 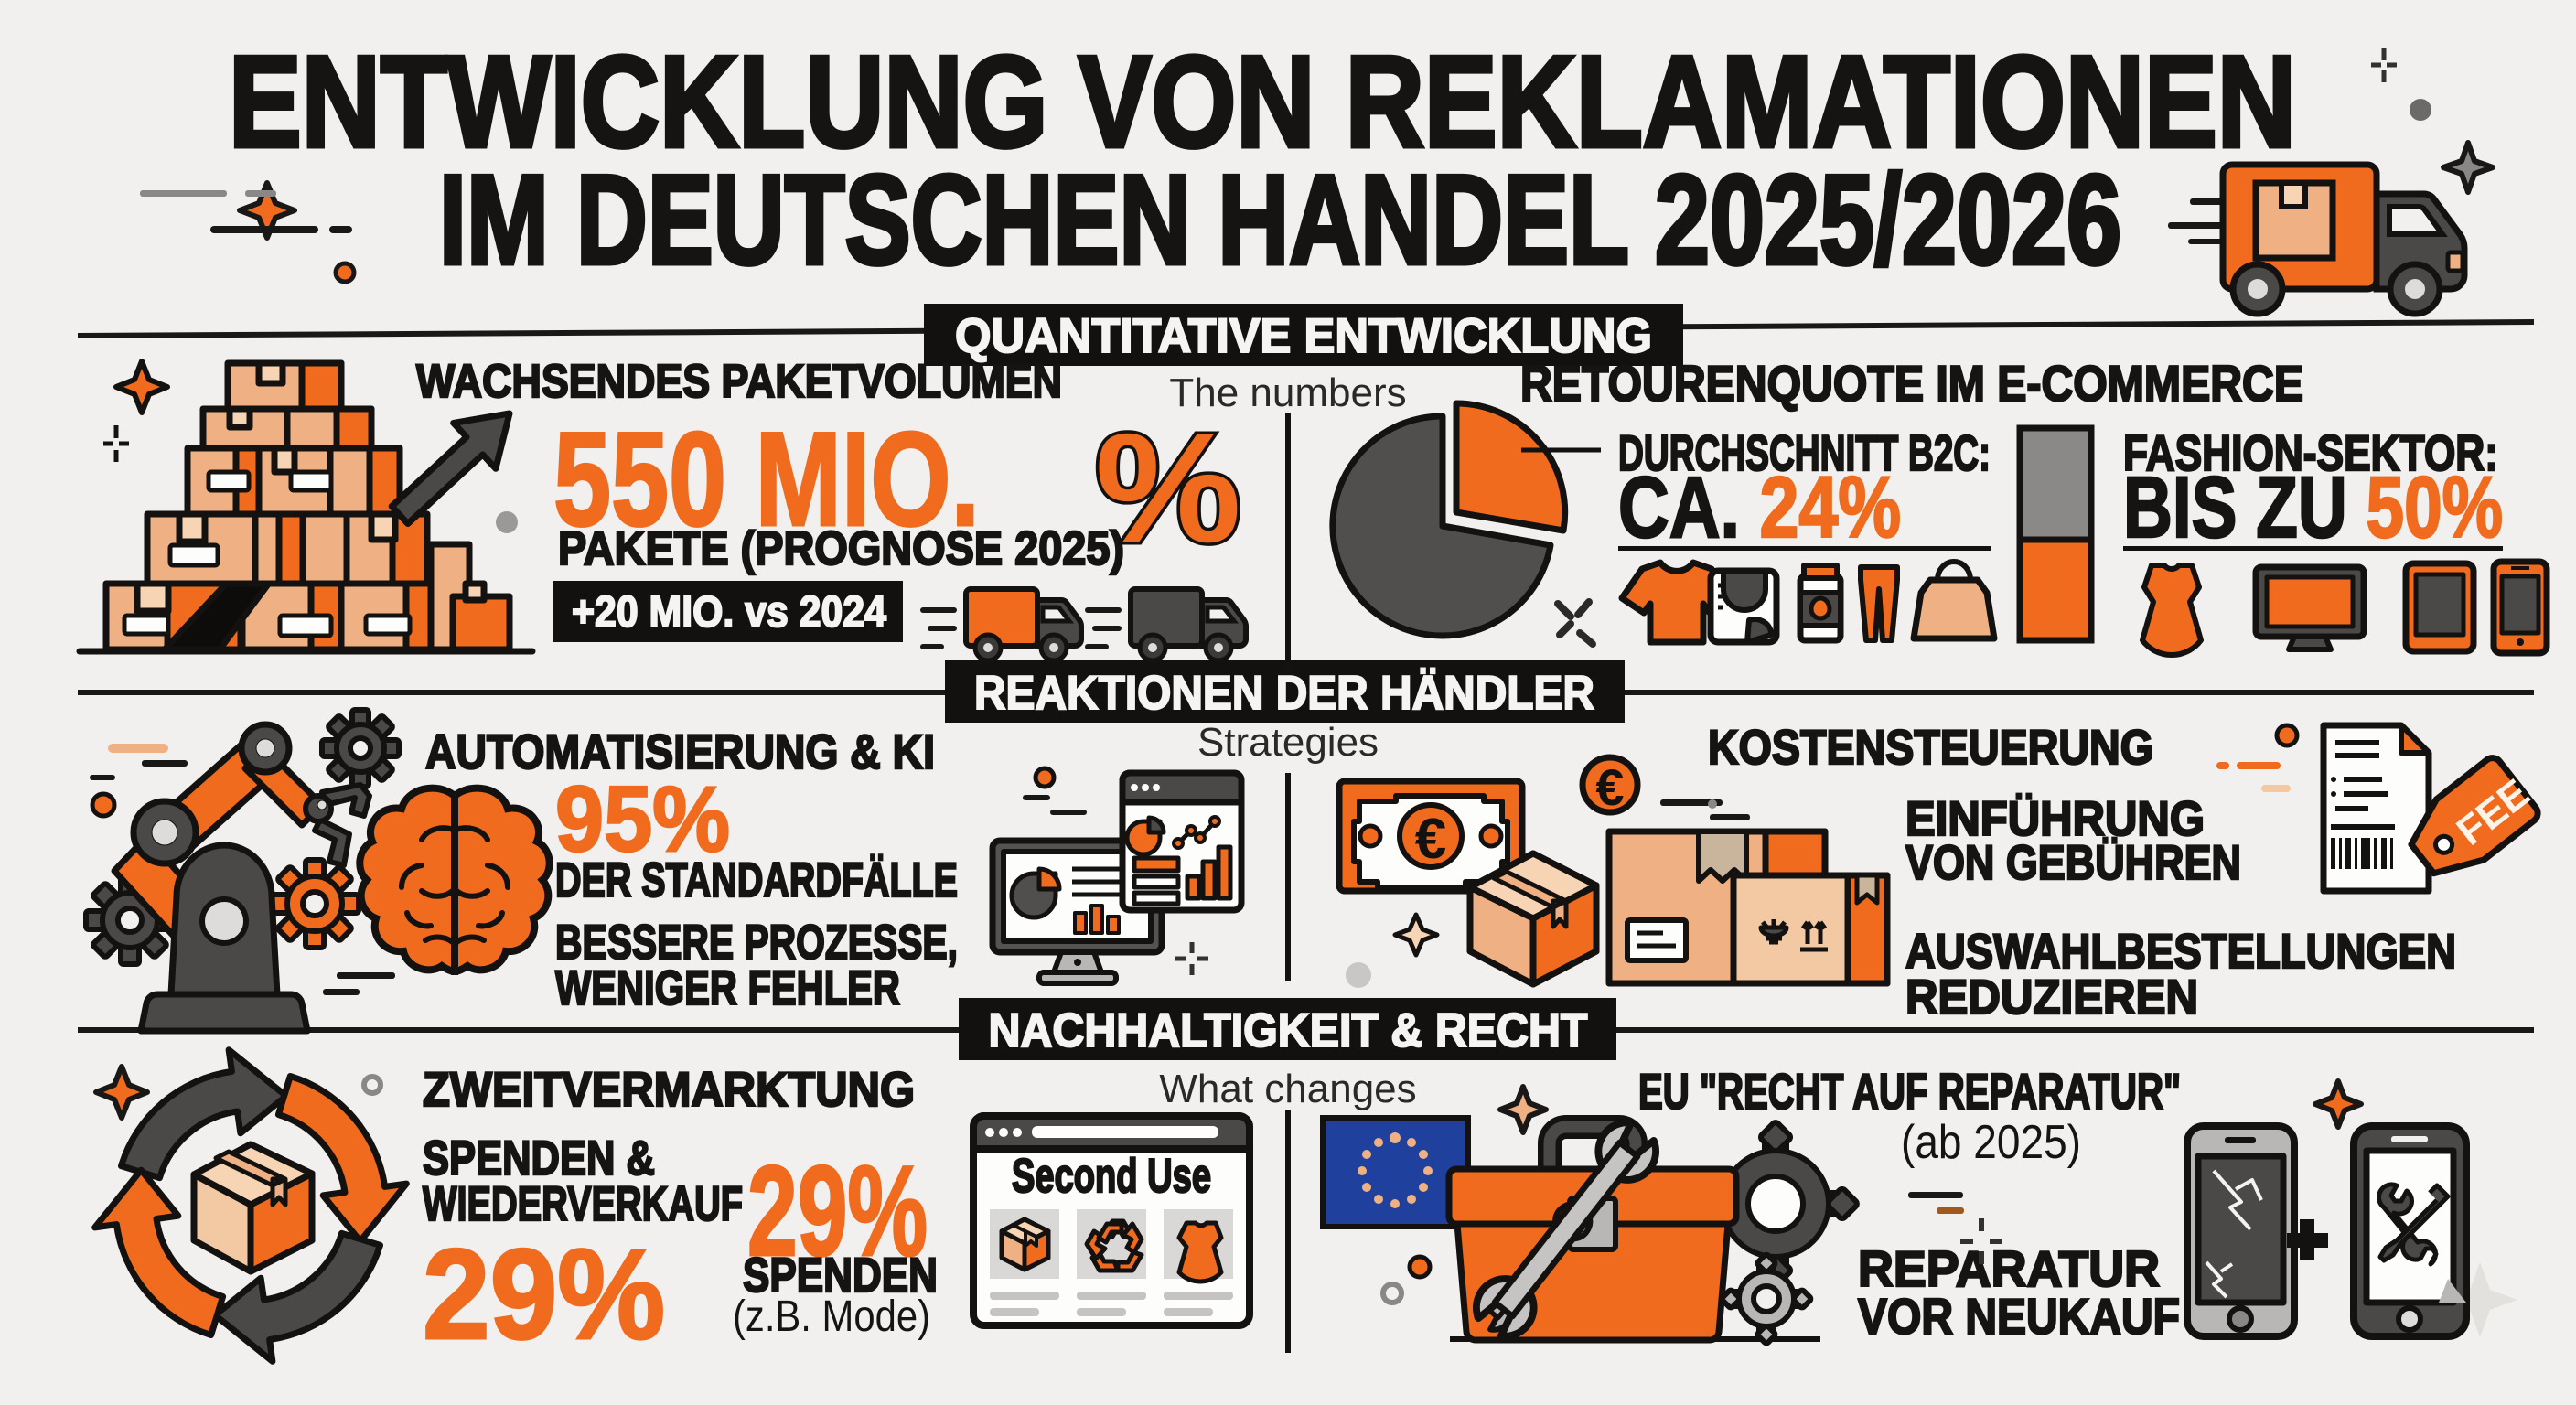 What do you see at coordinates (2180, 952) in the screenshot?
I see `svg-text: AUSWAHLBESTELLUNGEN` at bounding box center [2180, 952].